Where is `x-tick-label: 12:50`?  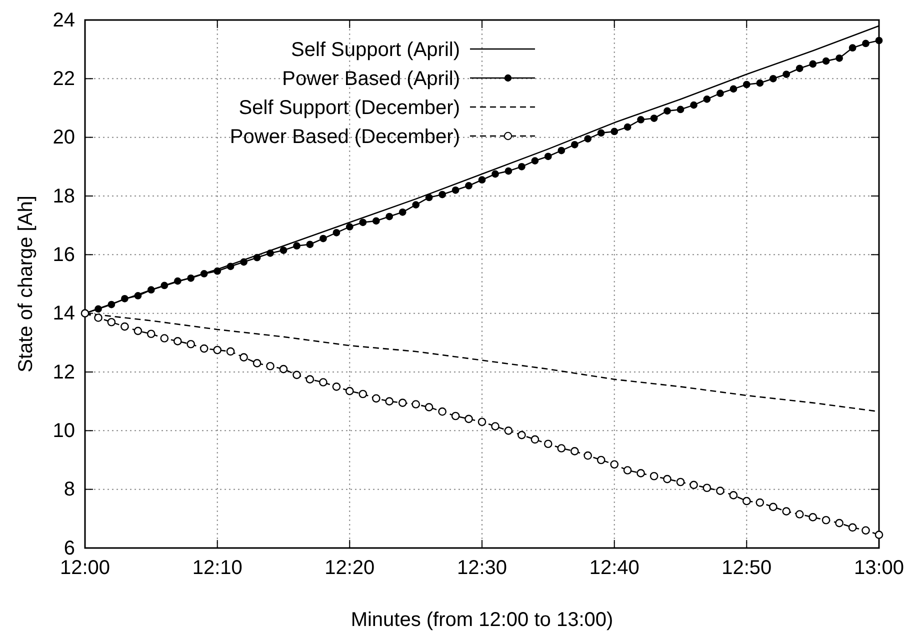 x-tick-label: 12:50 is located at coordinates (747, 568).